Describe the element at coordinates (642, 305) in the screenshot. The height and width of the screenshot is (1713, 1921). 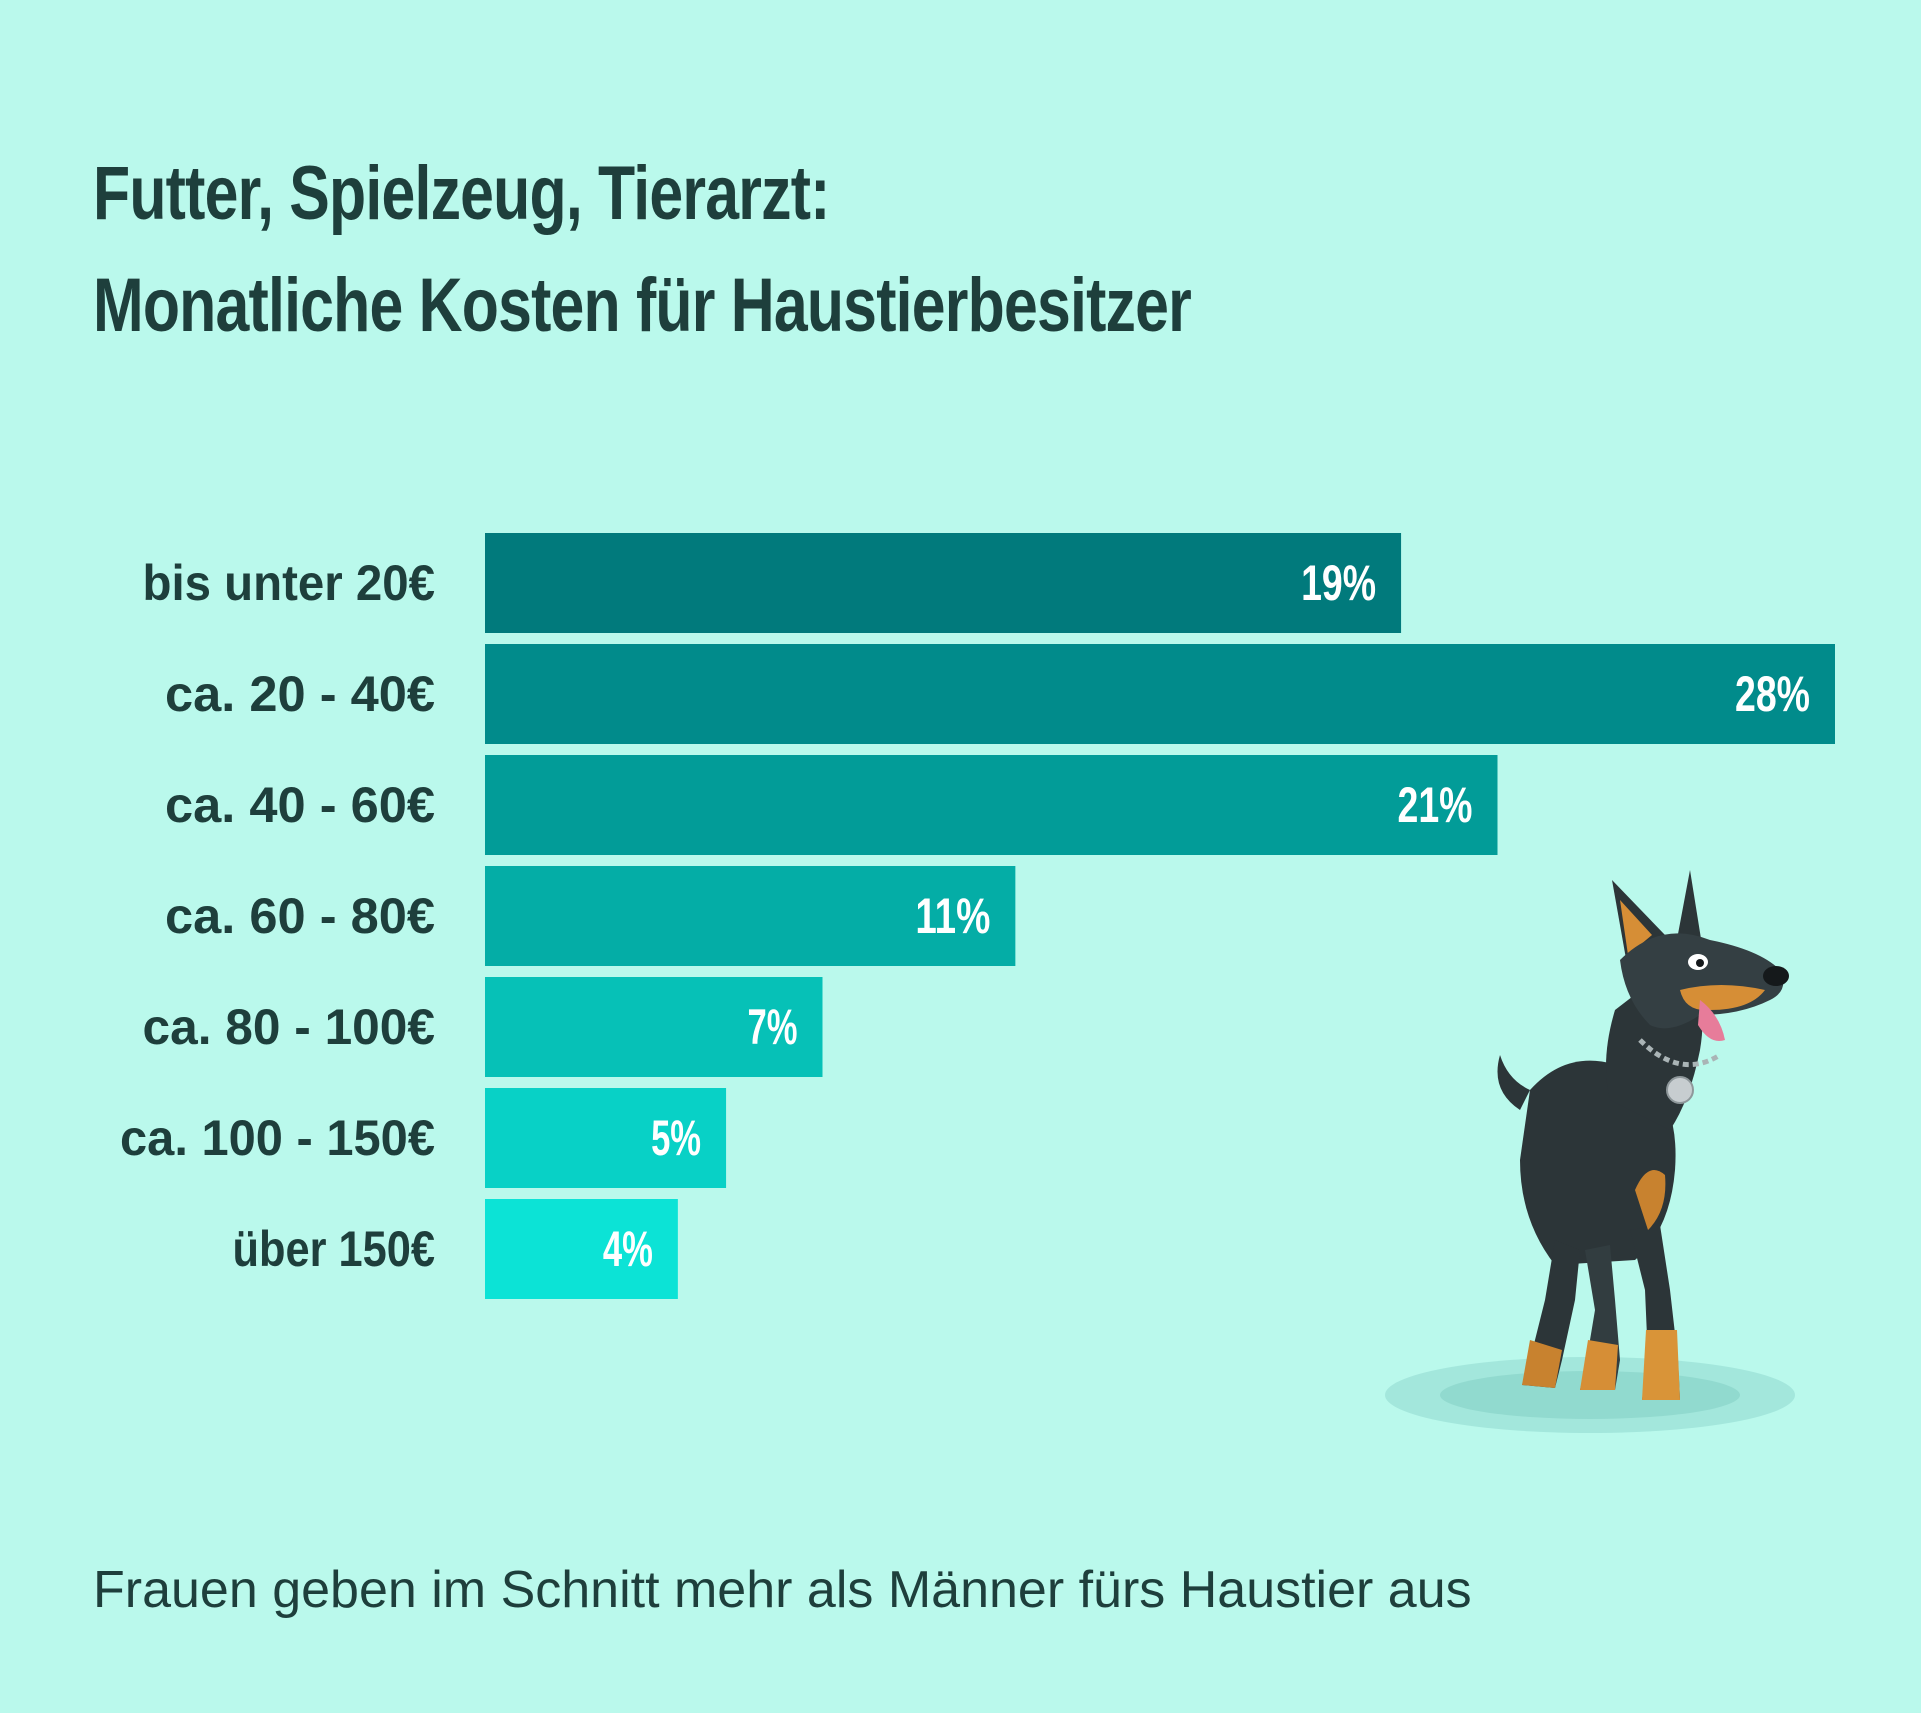
I see `chart-title-line-2: Monatliche Kosten für Haustierbesitzer` at that location.